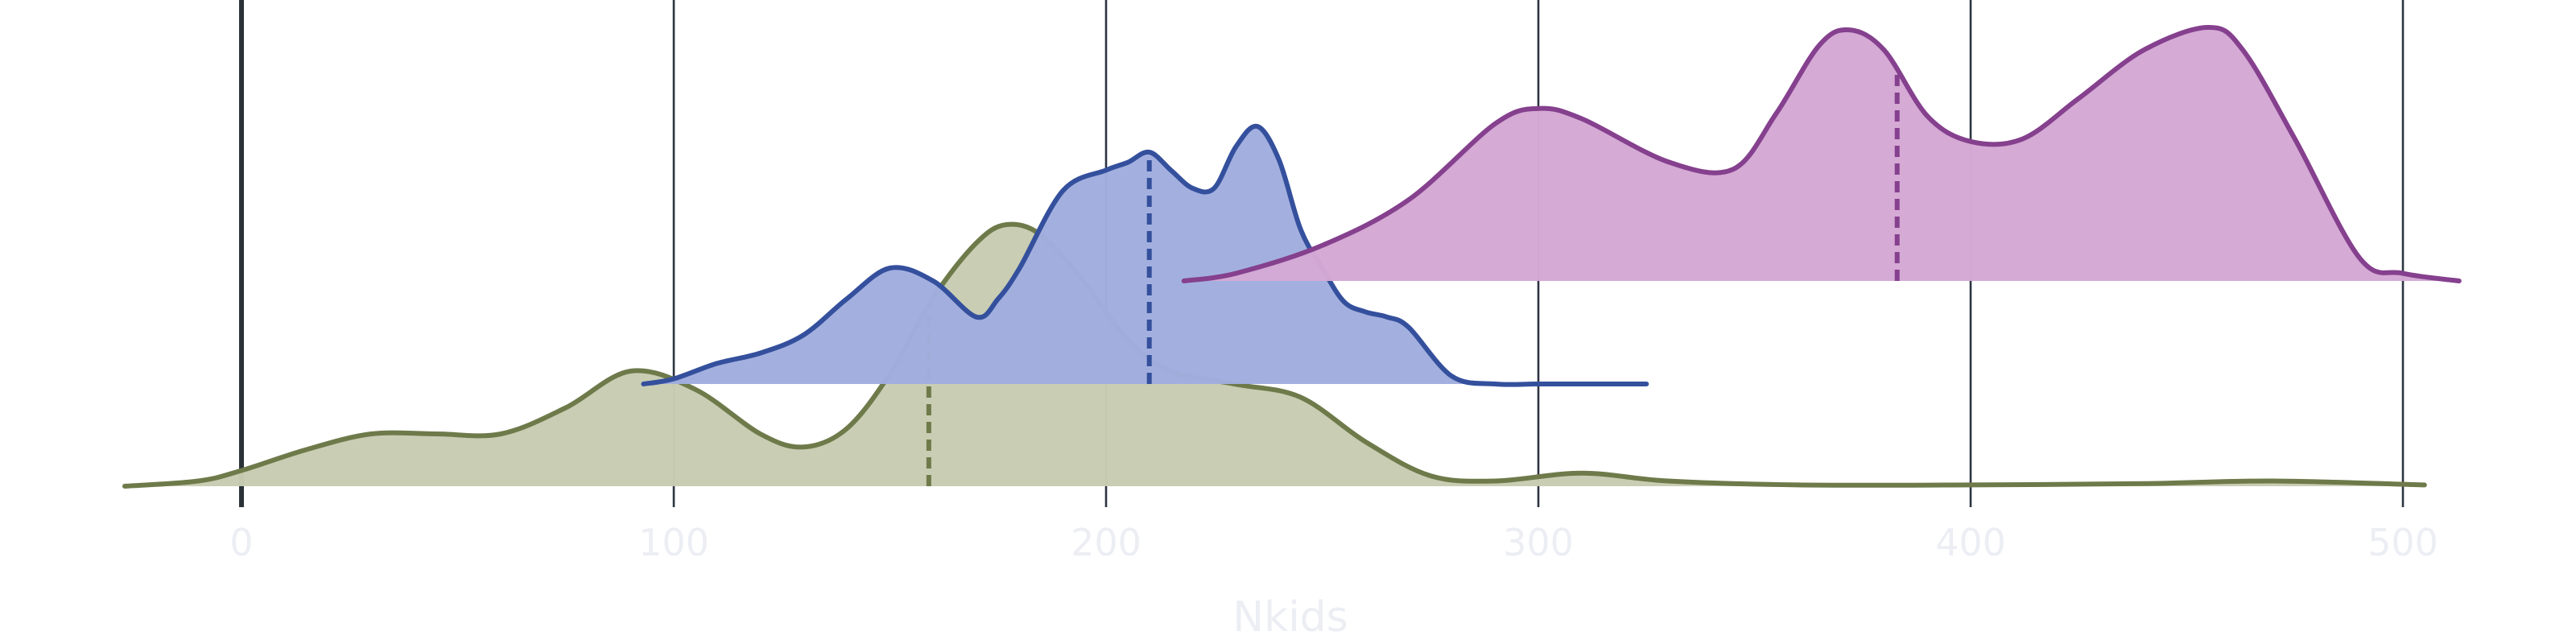 This screenshot has width=2576, height=644. I want to click on x-tick-label: 400, so click(1970, 542).